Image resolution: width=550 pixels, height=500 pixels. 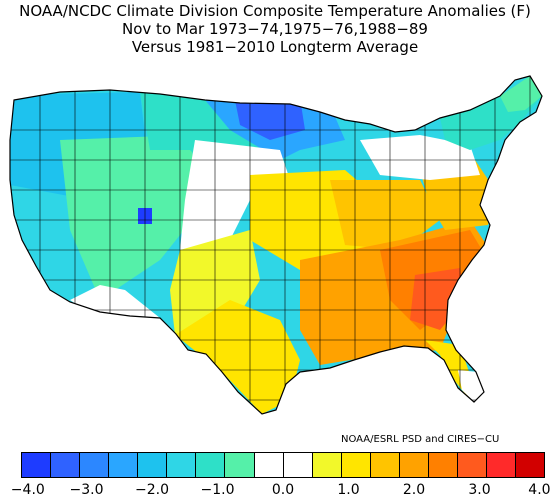 I want to click on color-scale-tick-label: 4.0, so click(x=539, y=490).